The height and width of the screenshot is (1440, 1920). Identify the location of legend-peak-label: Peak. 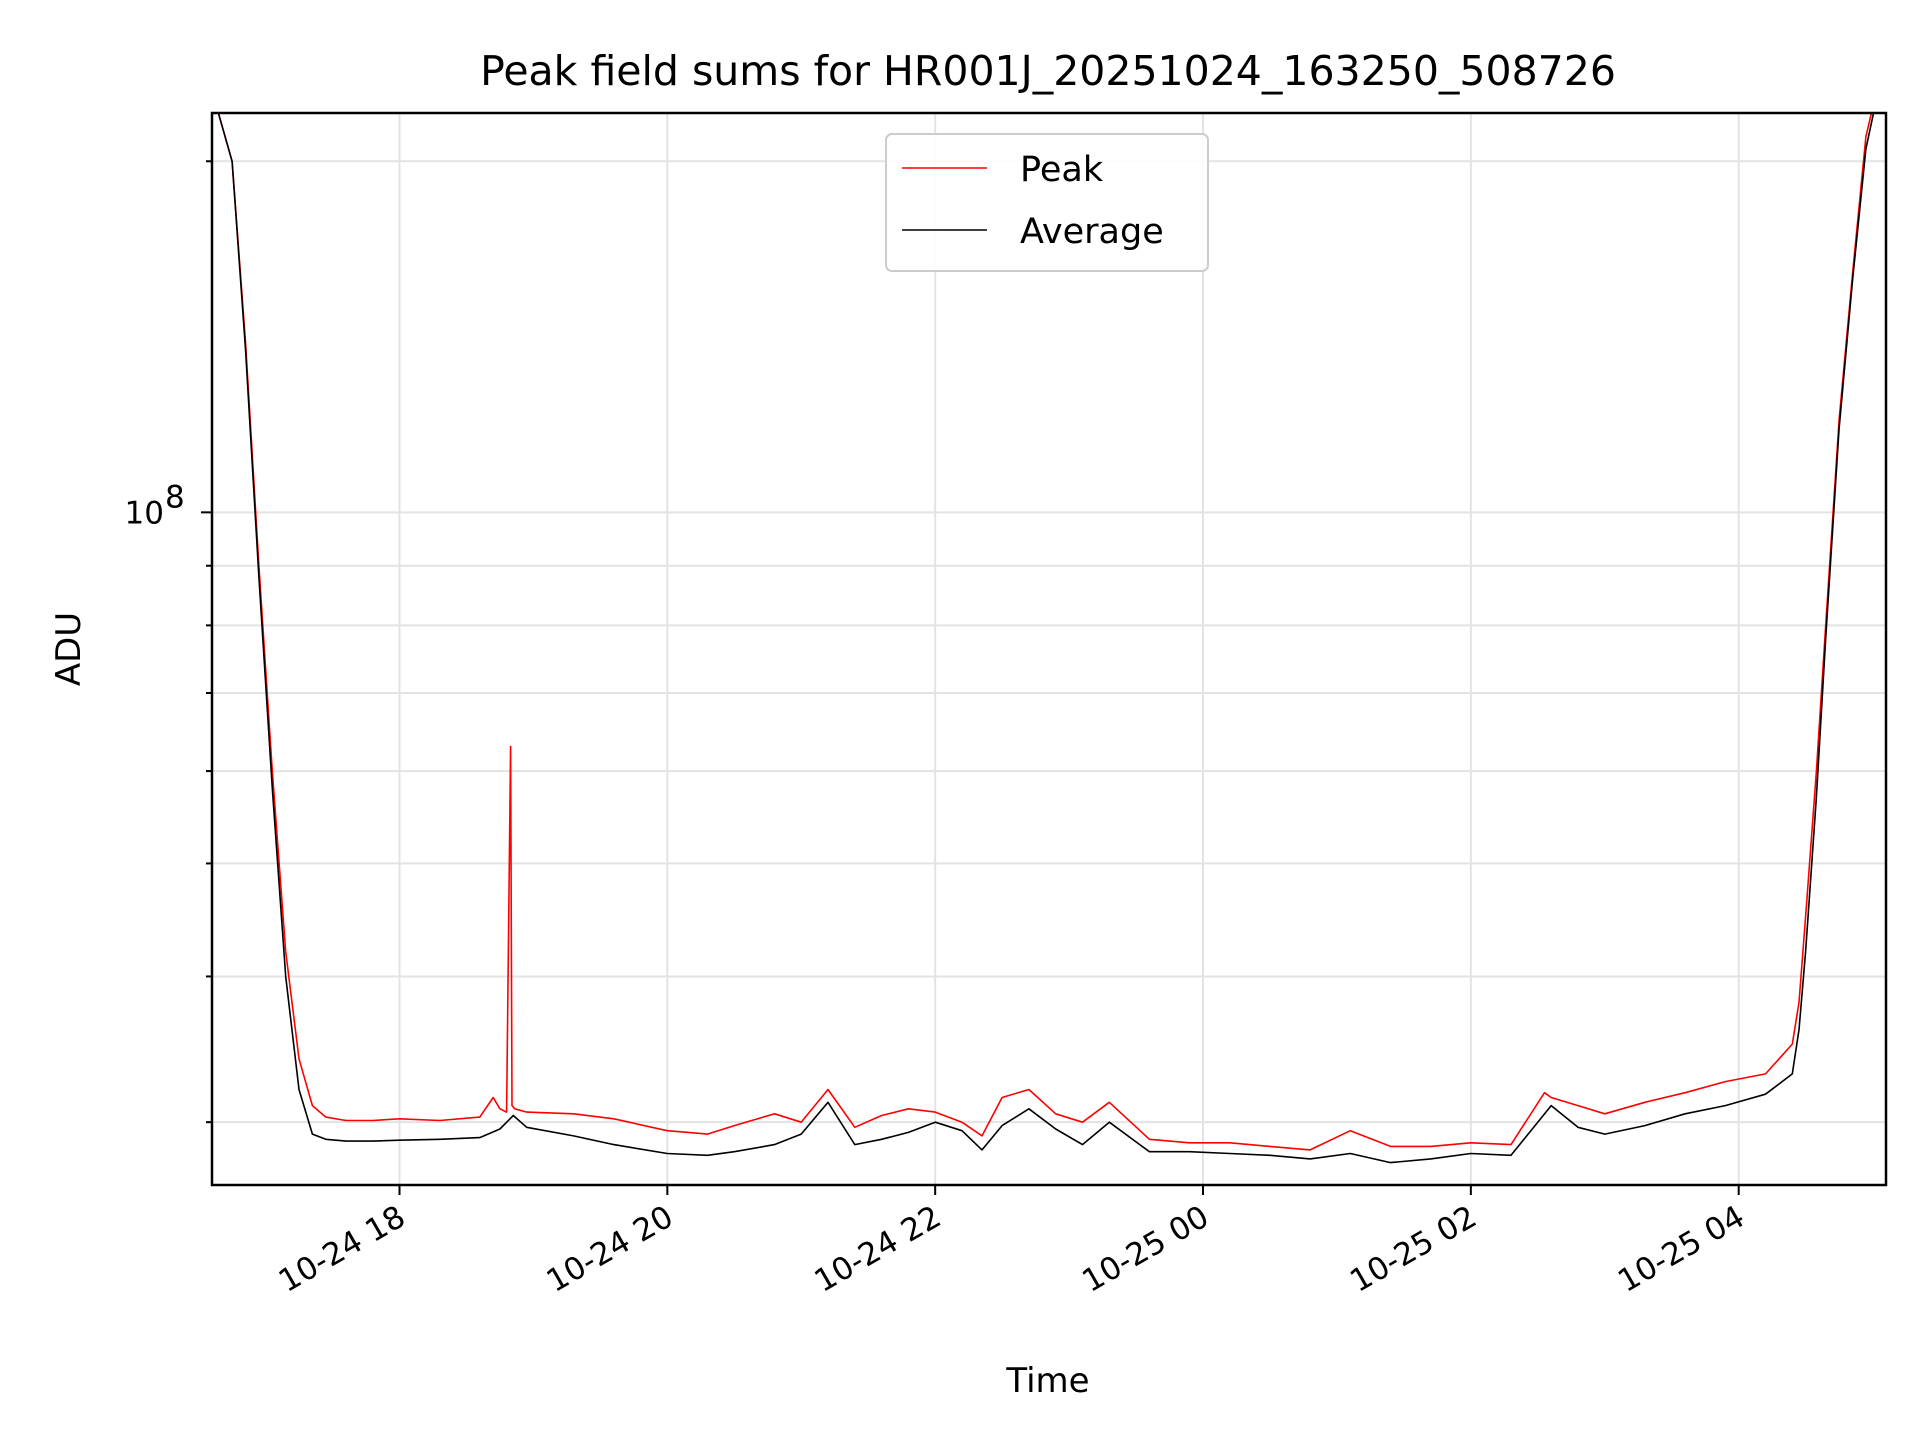
(1062, 170).